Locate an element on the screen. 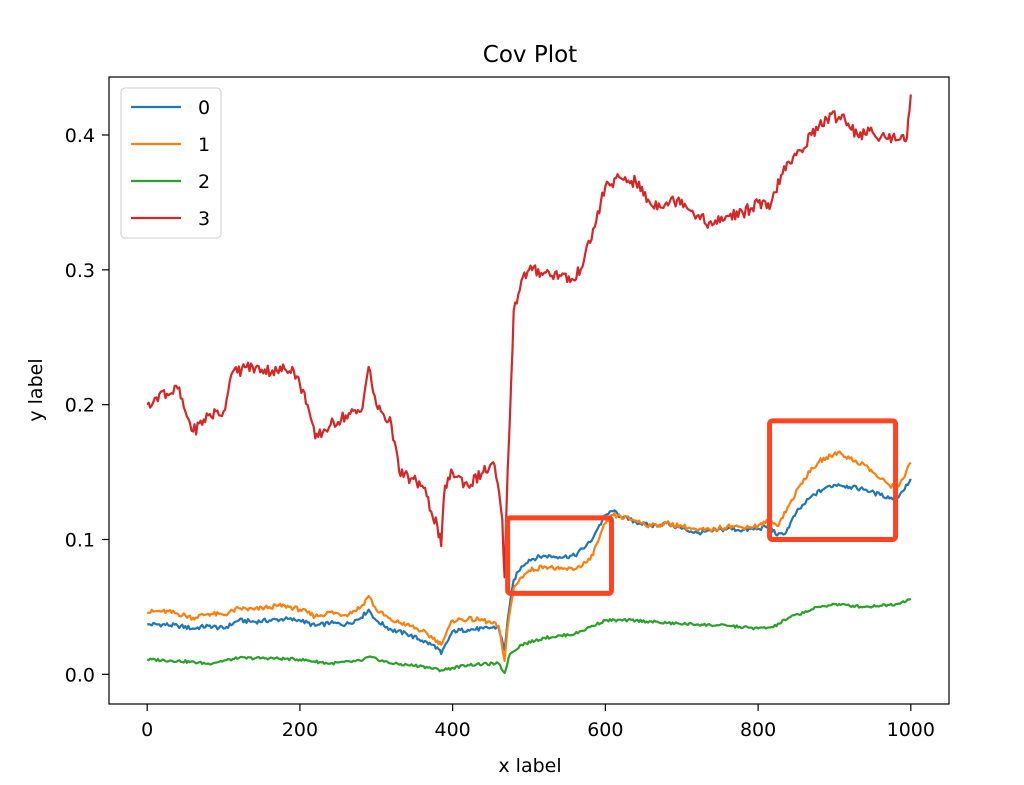 This screenshot has width=1024, height=785. x-tick-label: 800 is located at coordinates (758, 730).